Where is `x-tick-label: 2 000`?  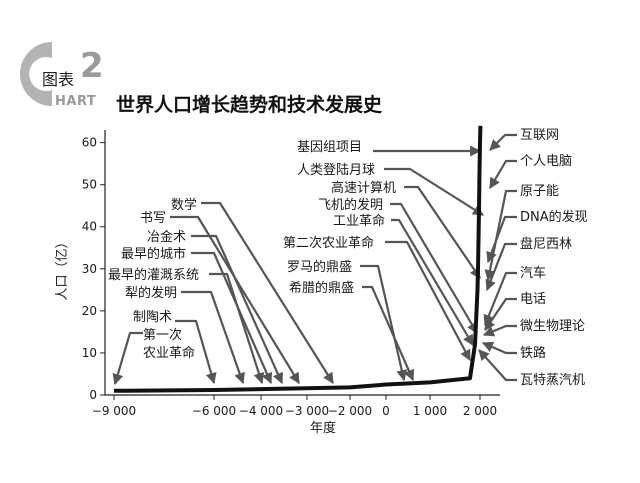 x-tick-label: 2 000 is located at coordinates (480, 411).